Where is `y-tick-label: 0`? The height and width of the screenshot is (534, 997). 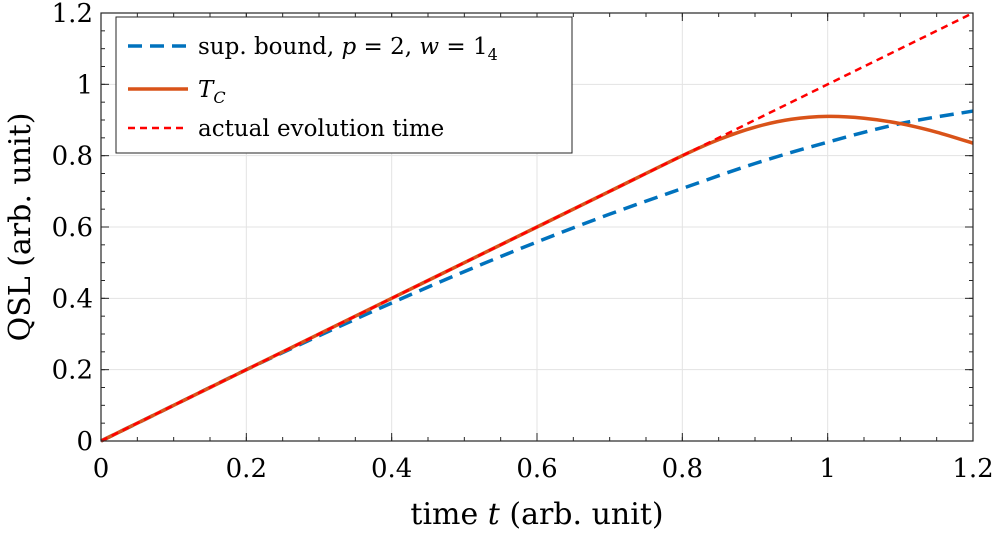 y-tick-label: 0 is located at coordinates (84, 442).